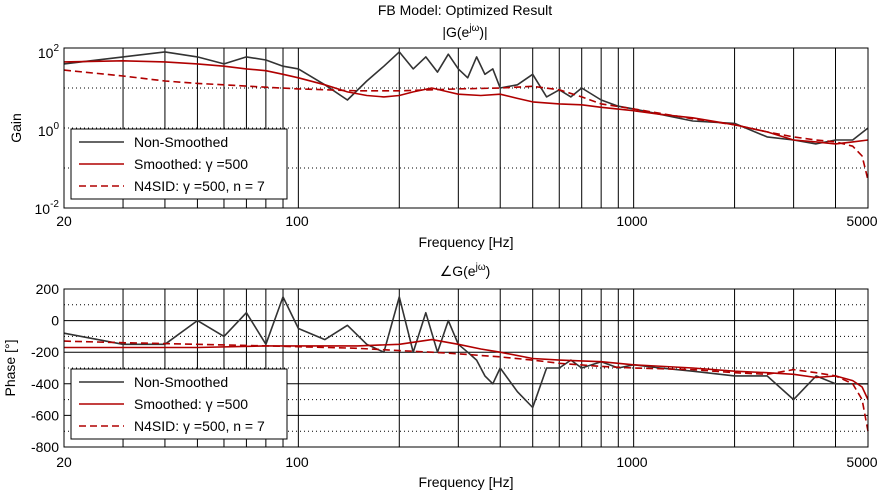 The height and width of the screenshot is (503, 885). What do you see at coordinates (199, 426) in the screenshot?
I see `phase-legend-label-n4sid: N4SID: γ =500, n = 7` at bounding box center [199, 426].